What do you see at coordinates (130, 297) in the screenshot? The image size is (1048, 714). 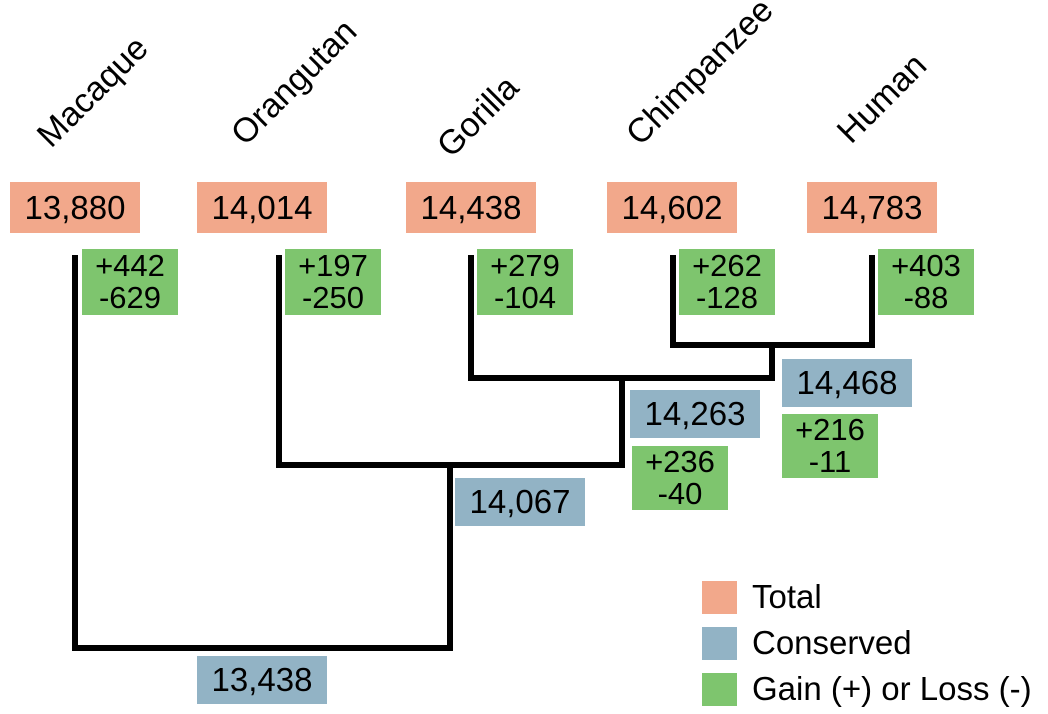 I see `loss-value: -629` at bounding box center [130, 297].